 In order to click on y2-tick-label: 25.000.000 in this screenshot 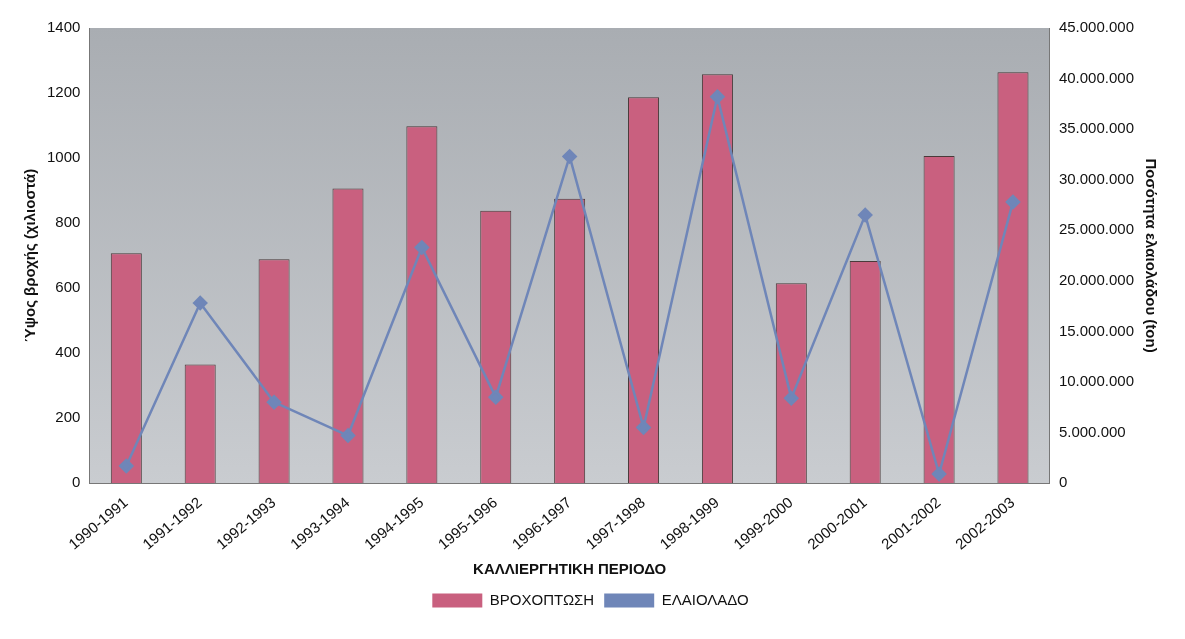, I will do `click(1096, 229)`.